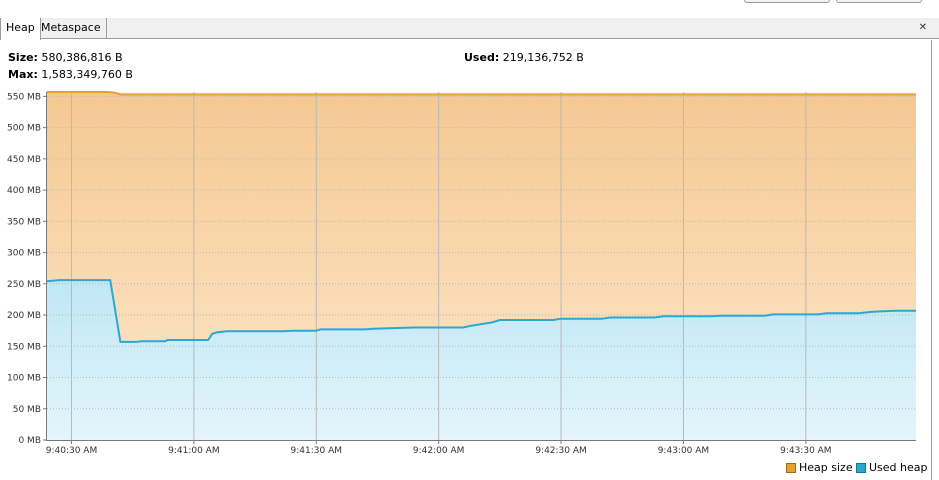 Image resolution: width=939 pixels, height=480 pixels. I want to click on y-tick-label: 500 MB, so click(24, 129).